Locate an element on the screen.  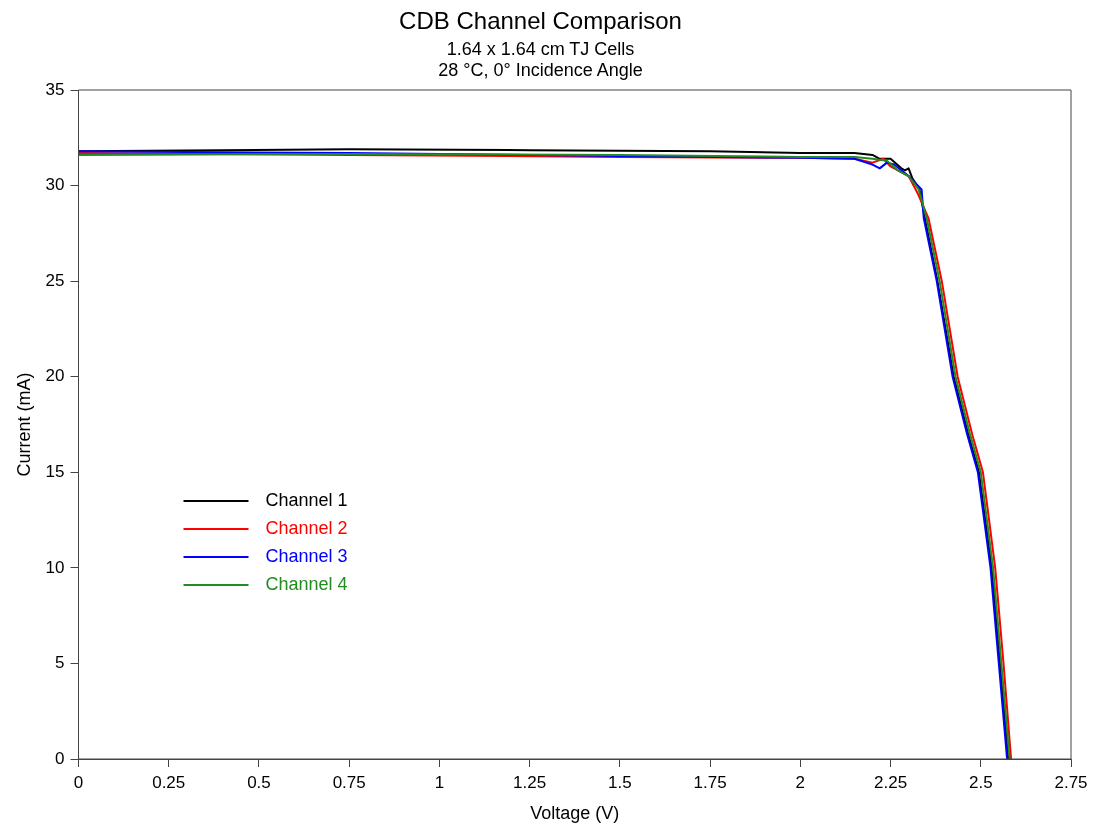
x-tick-label: 1.5 is located at coordinates (620, 782).